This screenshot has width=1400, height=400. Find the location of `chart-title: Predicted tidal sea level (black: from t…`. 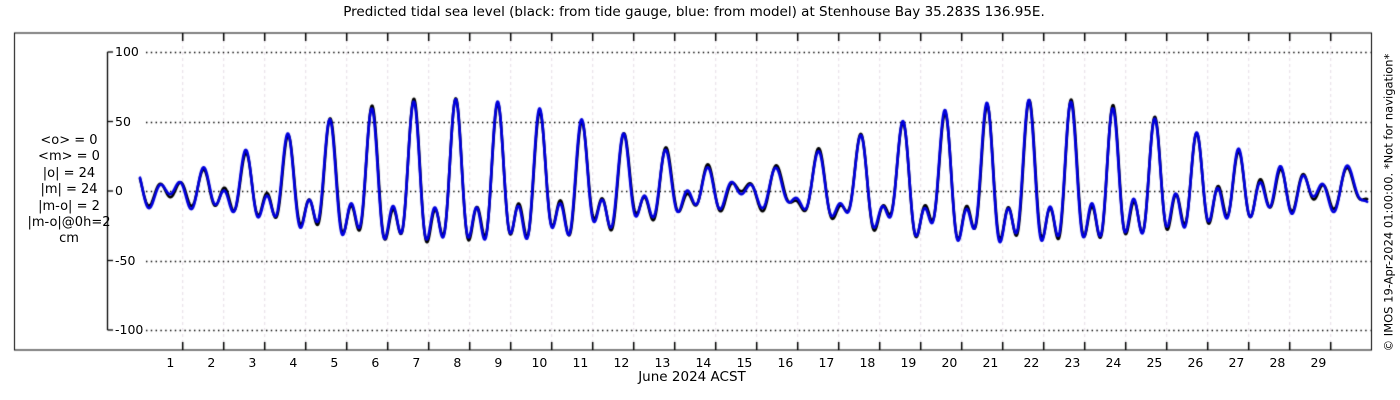

chart-title: Predicted tidal sea level (black: from t… is located at coordinates (694, 12).